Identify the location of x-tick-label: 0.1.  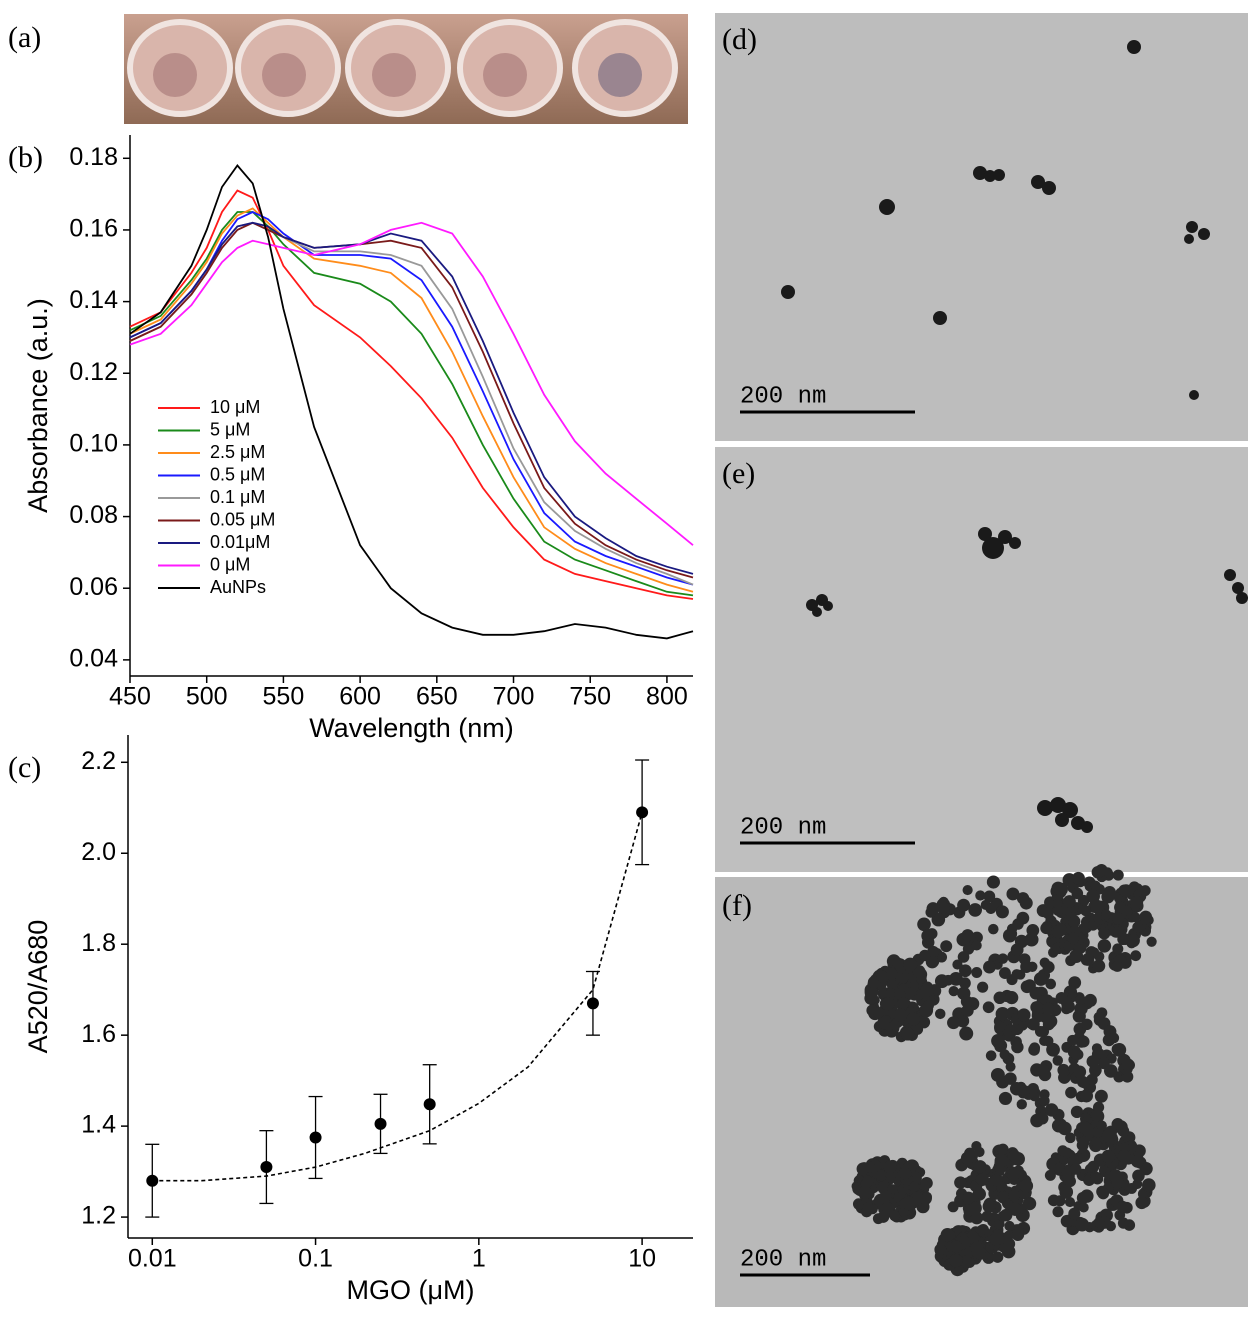
(315, 1259).